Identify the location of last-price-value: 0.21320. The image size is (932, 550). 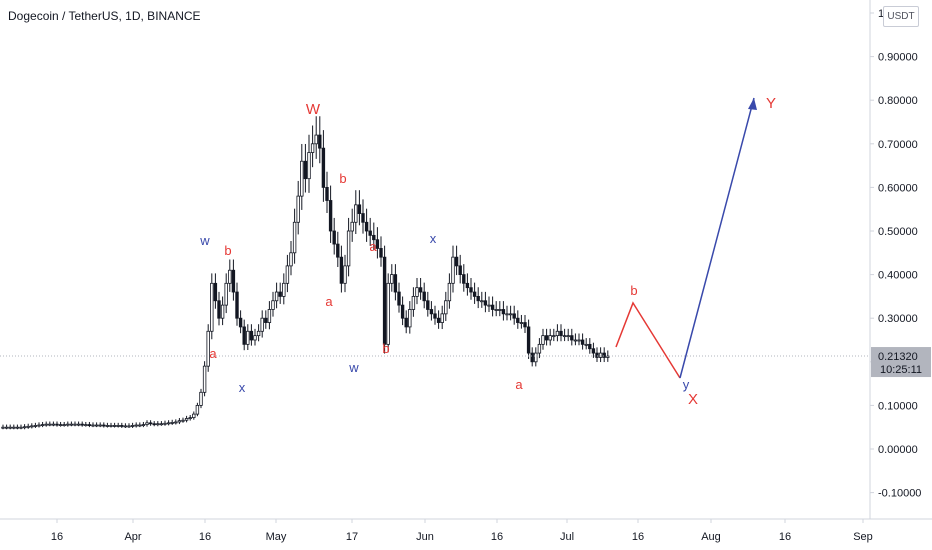
(898, 357).